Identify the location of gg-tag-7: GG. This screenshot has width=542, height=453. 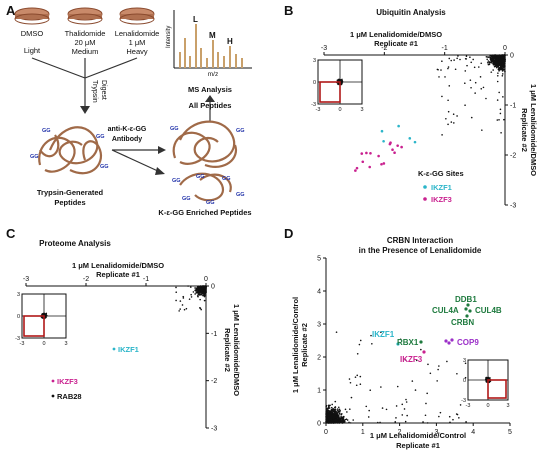
(176, 181).